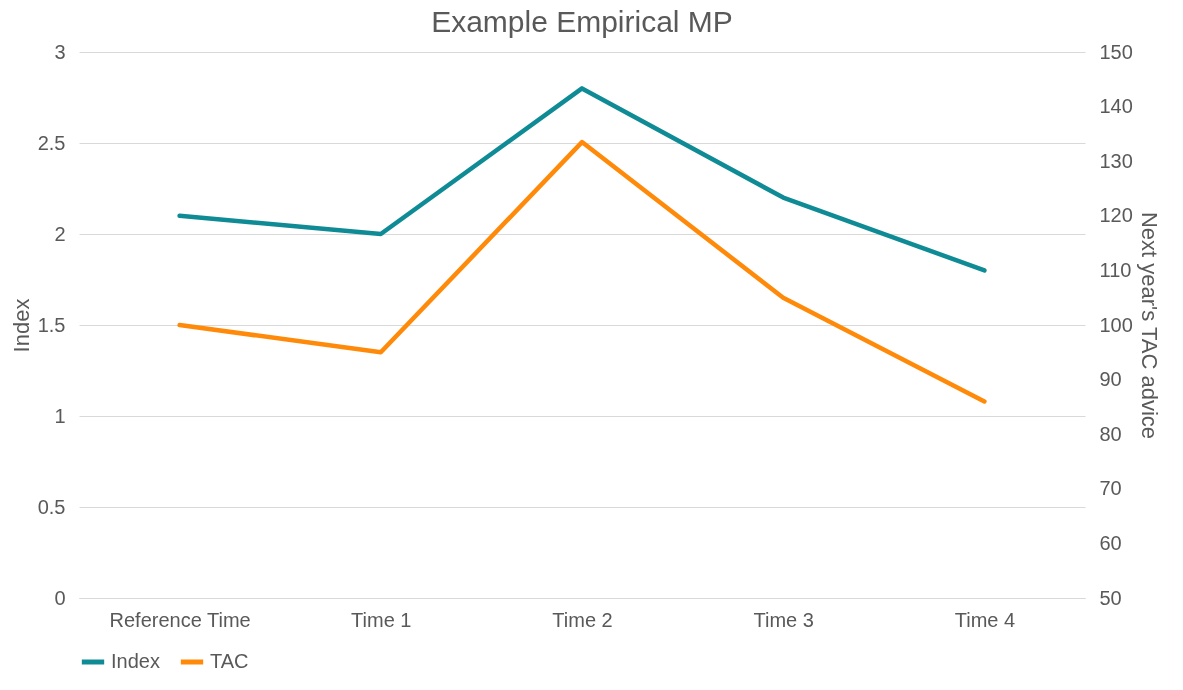  Describe the element at coordinates (985, 619) in the screenshot. I see `x-tick-label: Time 4` at that location.